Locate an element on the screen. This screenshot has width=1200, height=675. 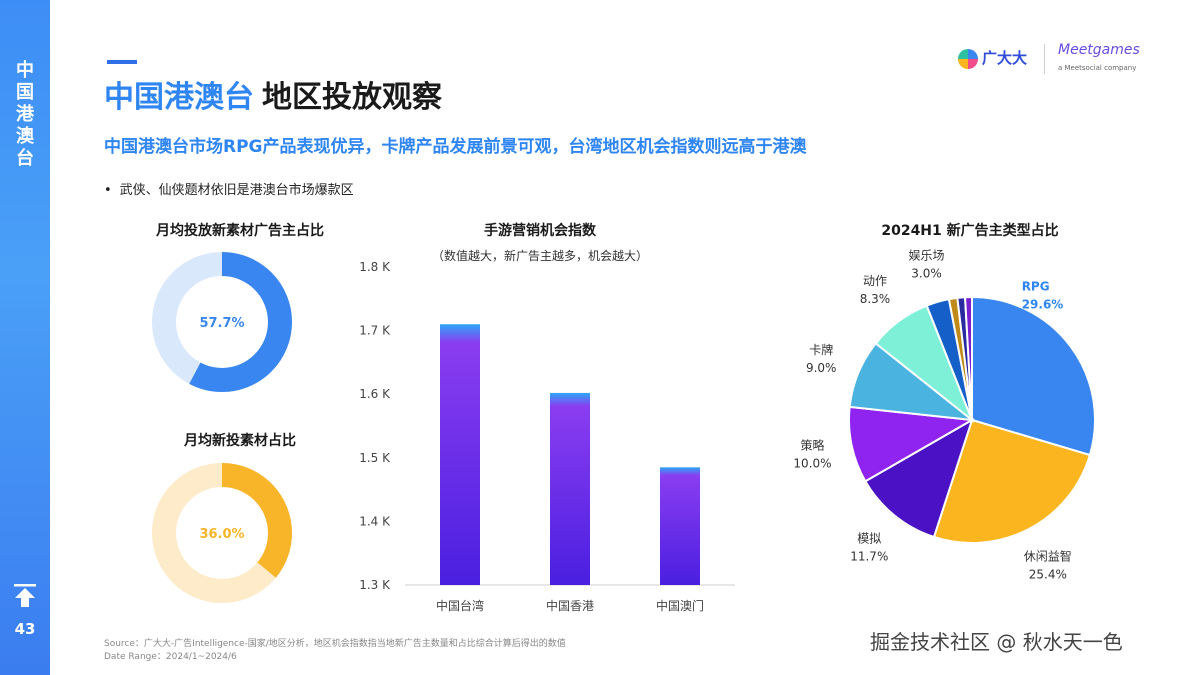
y-tick-label: 1.4 K is located at coordinates (375, 521).